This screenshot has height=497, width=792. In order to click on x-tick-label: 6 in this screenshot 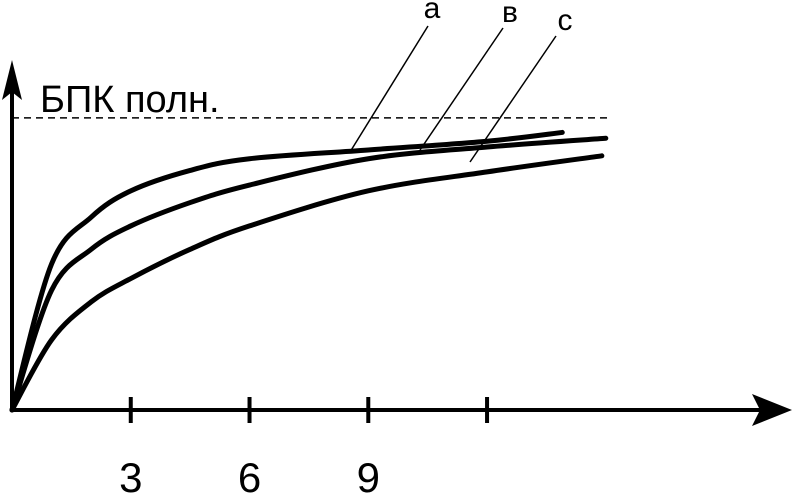, I will do `click(249, 475)`.